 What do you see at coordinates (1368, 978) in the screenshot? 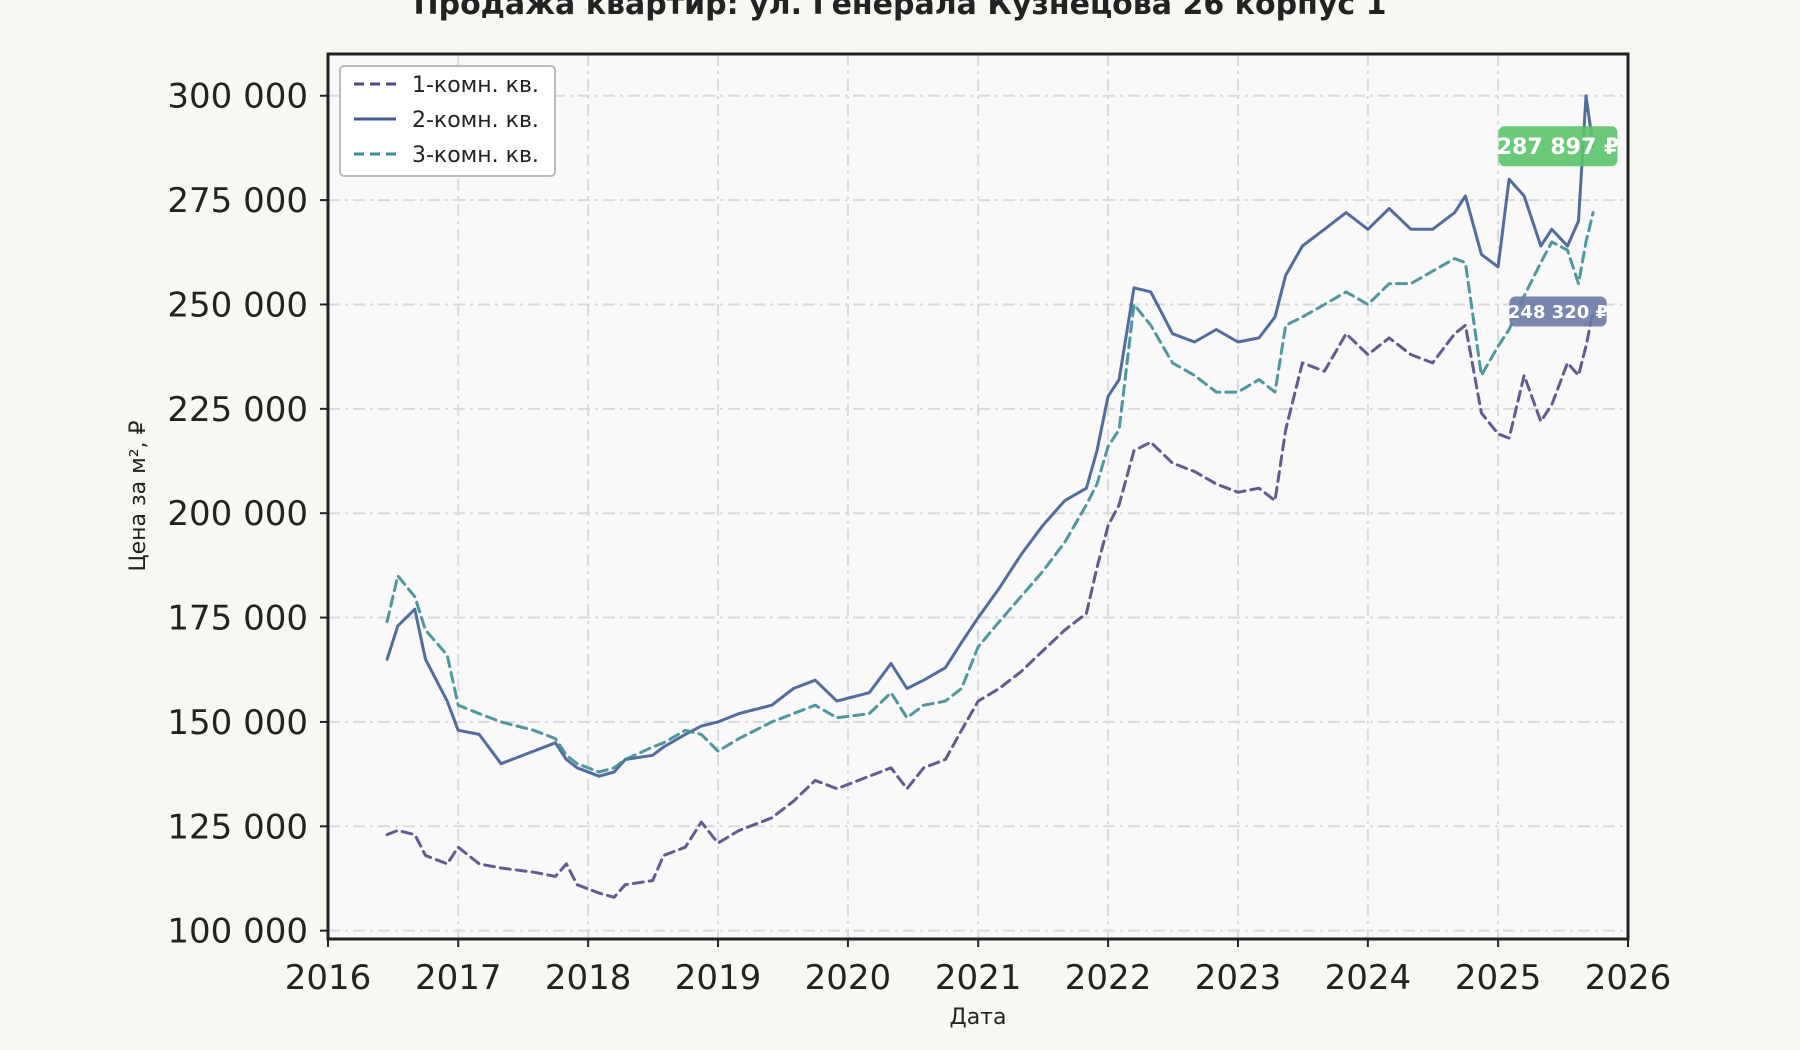
I see `x-tick-label: 2024` at bounding box center [1368, 978].